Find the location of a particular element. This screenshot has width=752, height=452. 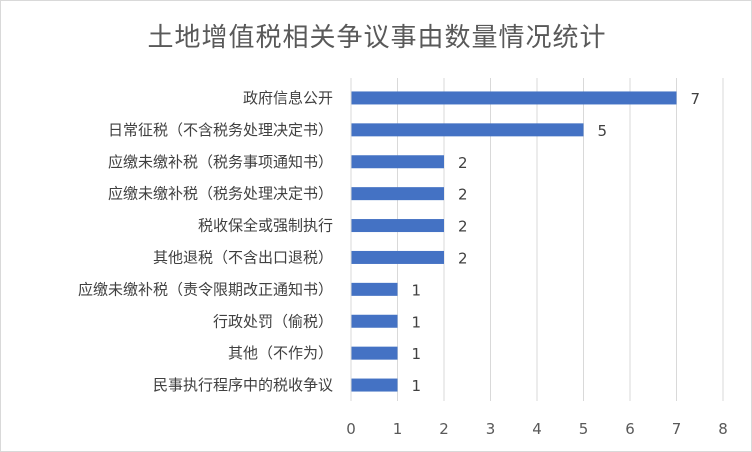

category-label-8: 其他（不作为） is located at coordinates (280, 353).